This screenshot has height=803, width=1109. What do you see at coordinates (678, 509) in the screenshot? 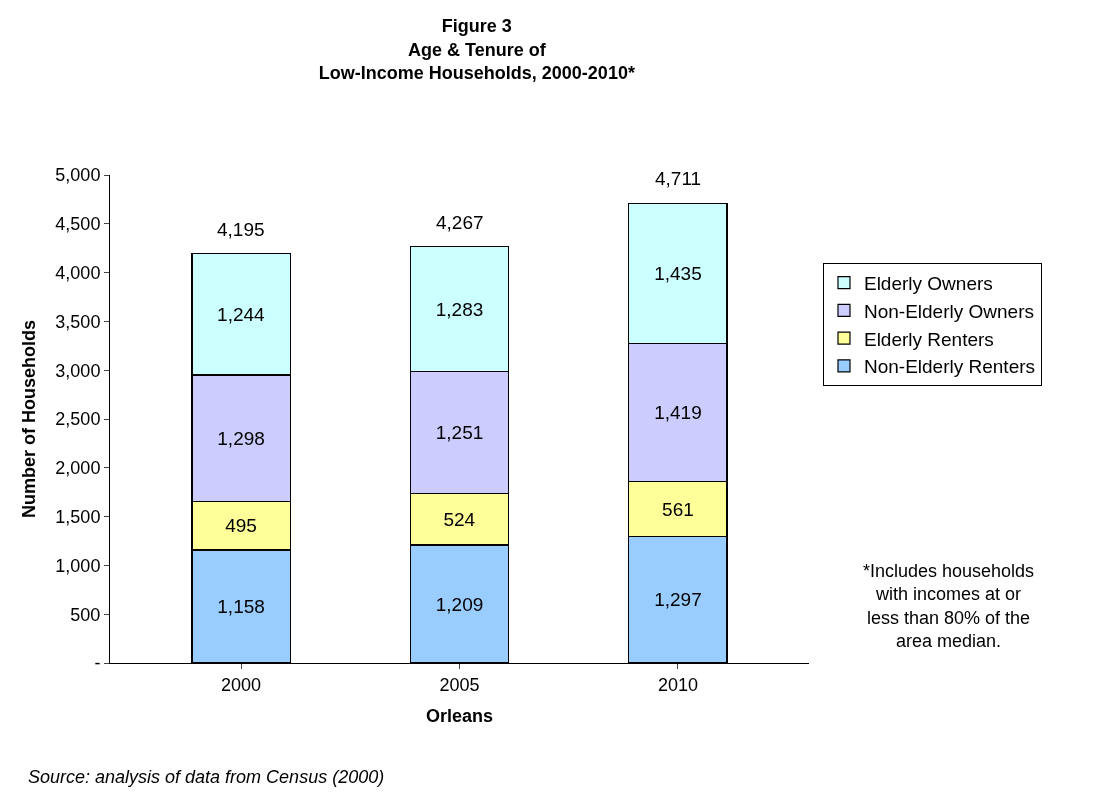
I see `data-label: 561` at bounding box center [678, 509].